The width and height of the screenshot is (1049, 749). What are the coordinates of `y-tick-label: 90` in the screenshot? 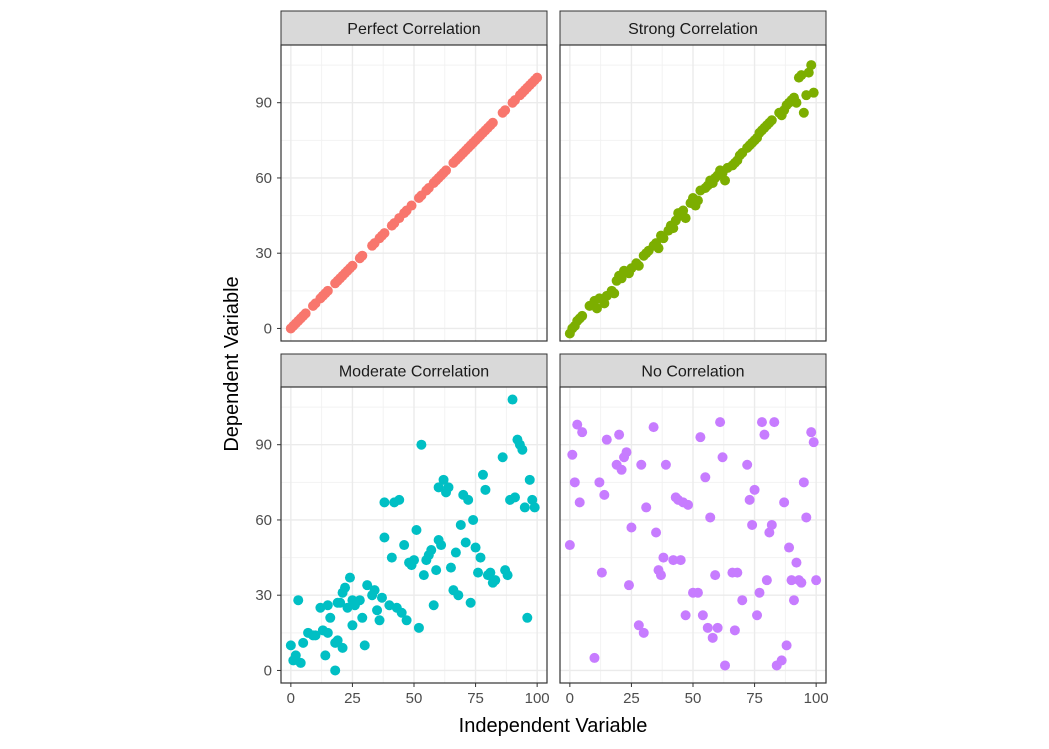 It's located at (263, 103).